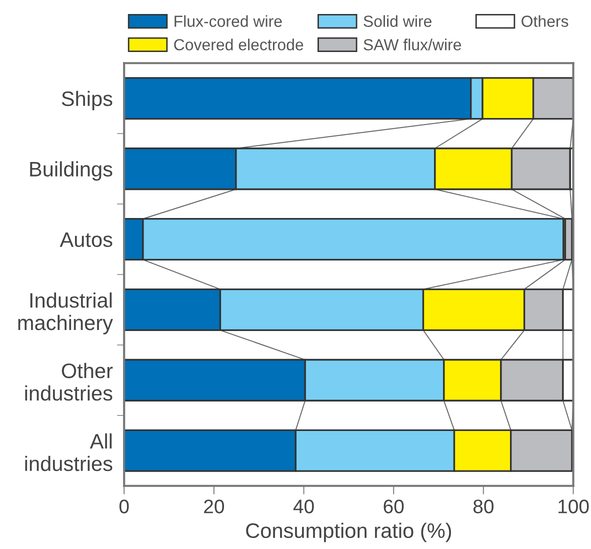 The image size is (591, 549). Describe the element at coordinates (398, 21) in the screenshot. I see `legend-label: Solid wire` at that location.